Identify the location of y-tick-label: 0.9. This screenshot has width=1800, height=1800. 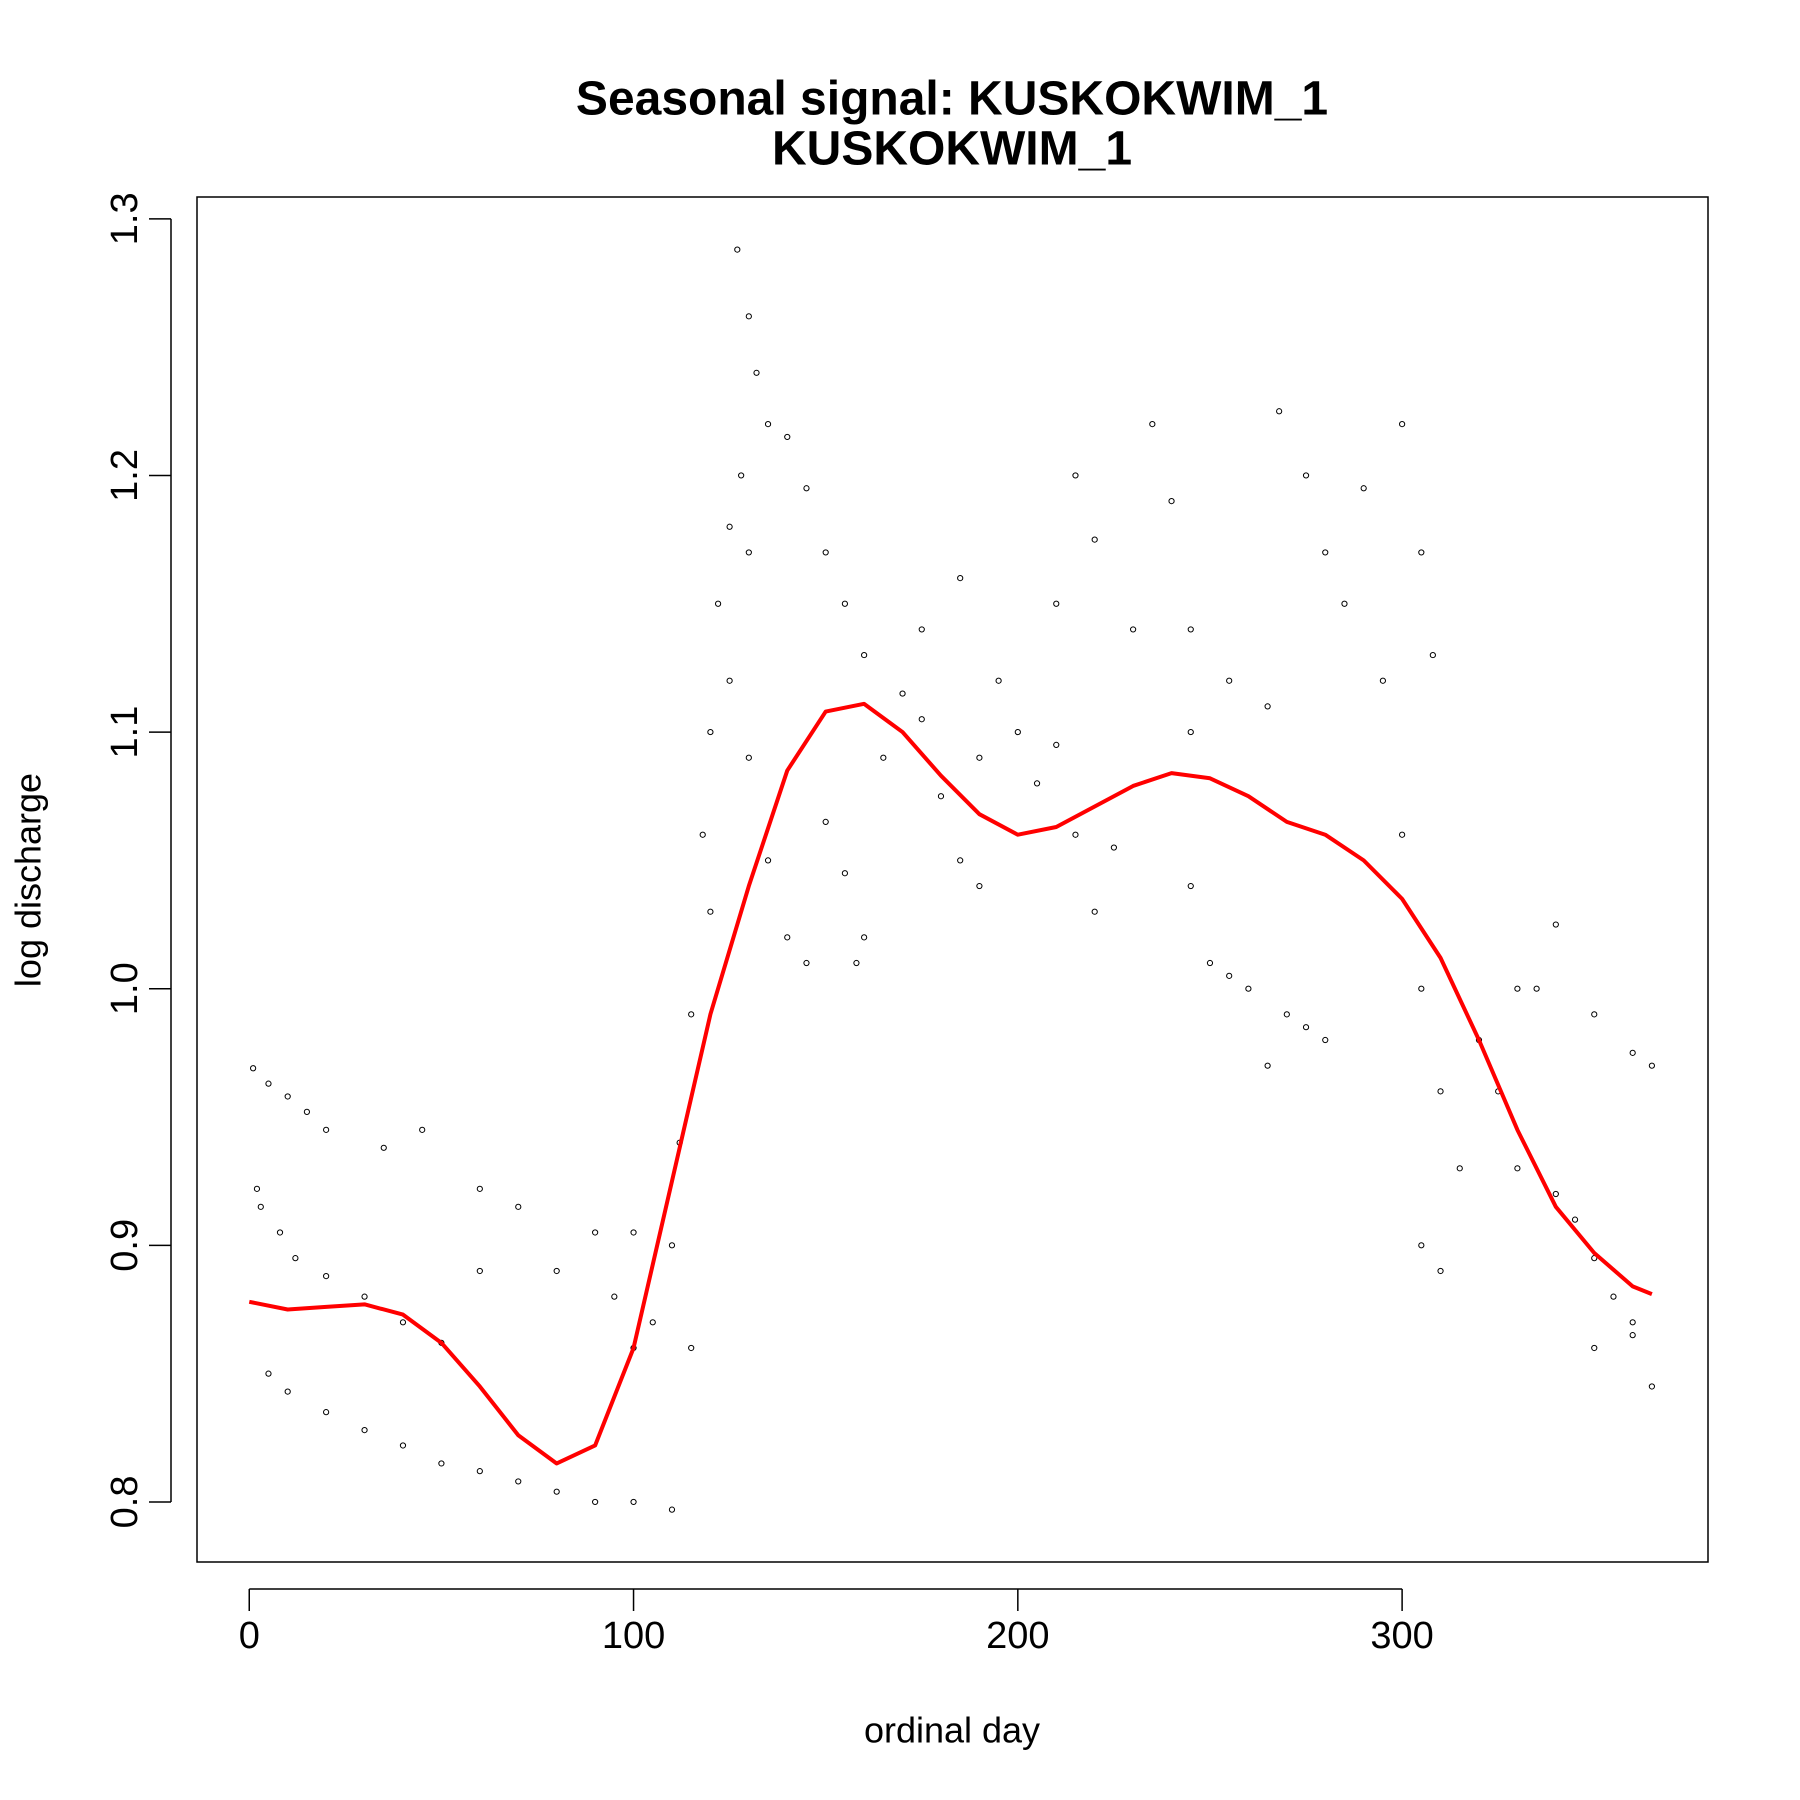
(125, 1245).